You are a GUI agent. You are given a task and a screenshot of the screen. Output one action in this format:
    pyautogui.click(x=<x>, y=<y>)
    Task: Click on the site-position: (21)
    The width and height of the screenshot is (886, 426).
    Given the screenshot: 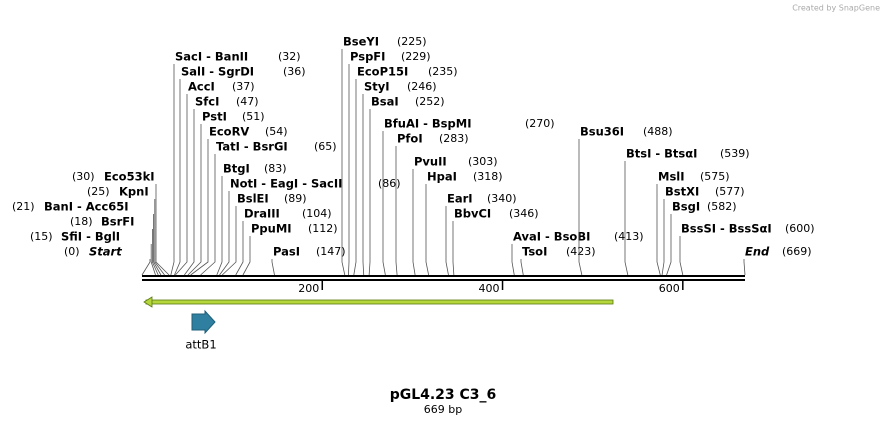 What is the action you would take?
    pyautogui.click(x=23, y=206)
    